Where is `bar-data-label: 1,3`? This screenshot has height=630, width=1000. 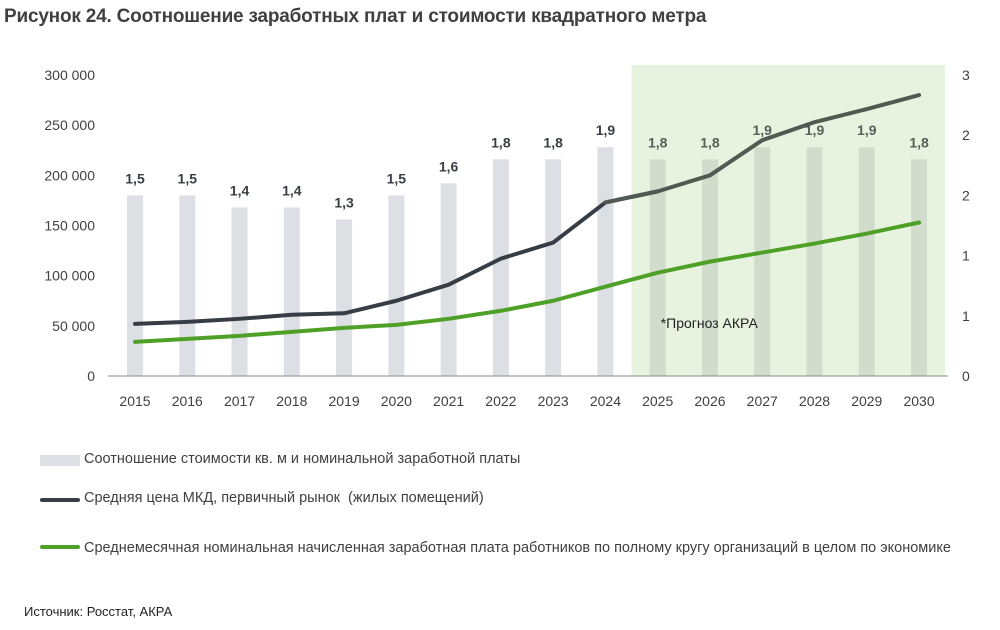
bar-data-label: 1,3 is located at coordinates (344, 202).